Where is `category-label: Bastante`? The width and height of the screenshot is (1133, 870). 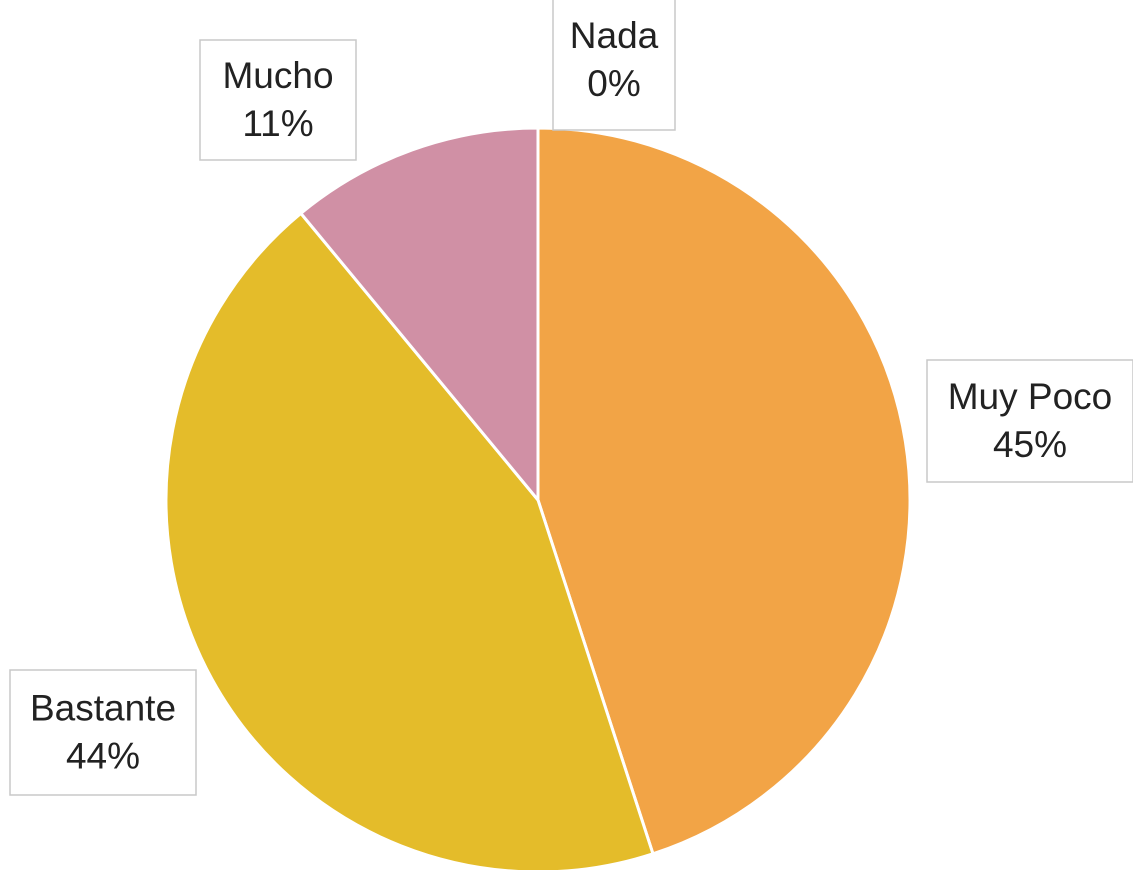 category-label: Bastante is located at coordinates (103, 707).